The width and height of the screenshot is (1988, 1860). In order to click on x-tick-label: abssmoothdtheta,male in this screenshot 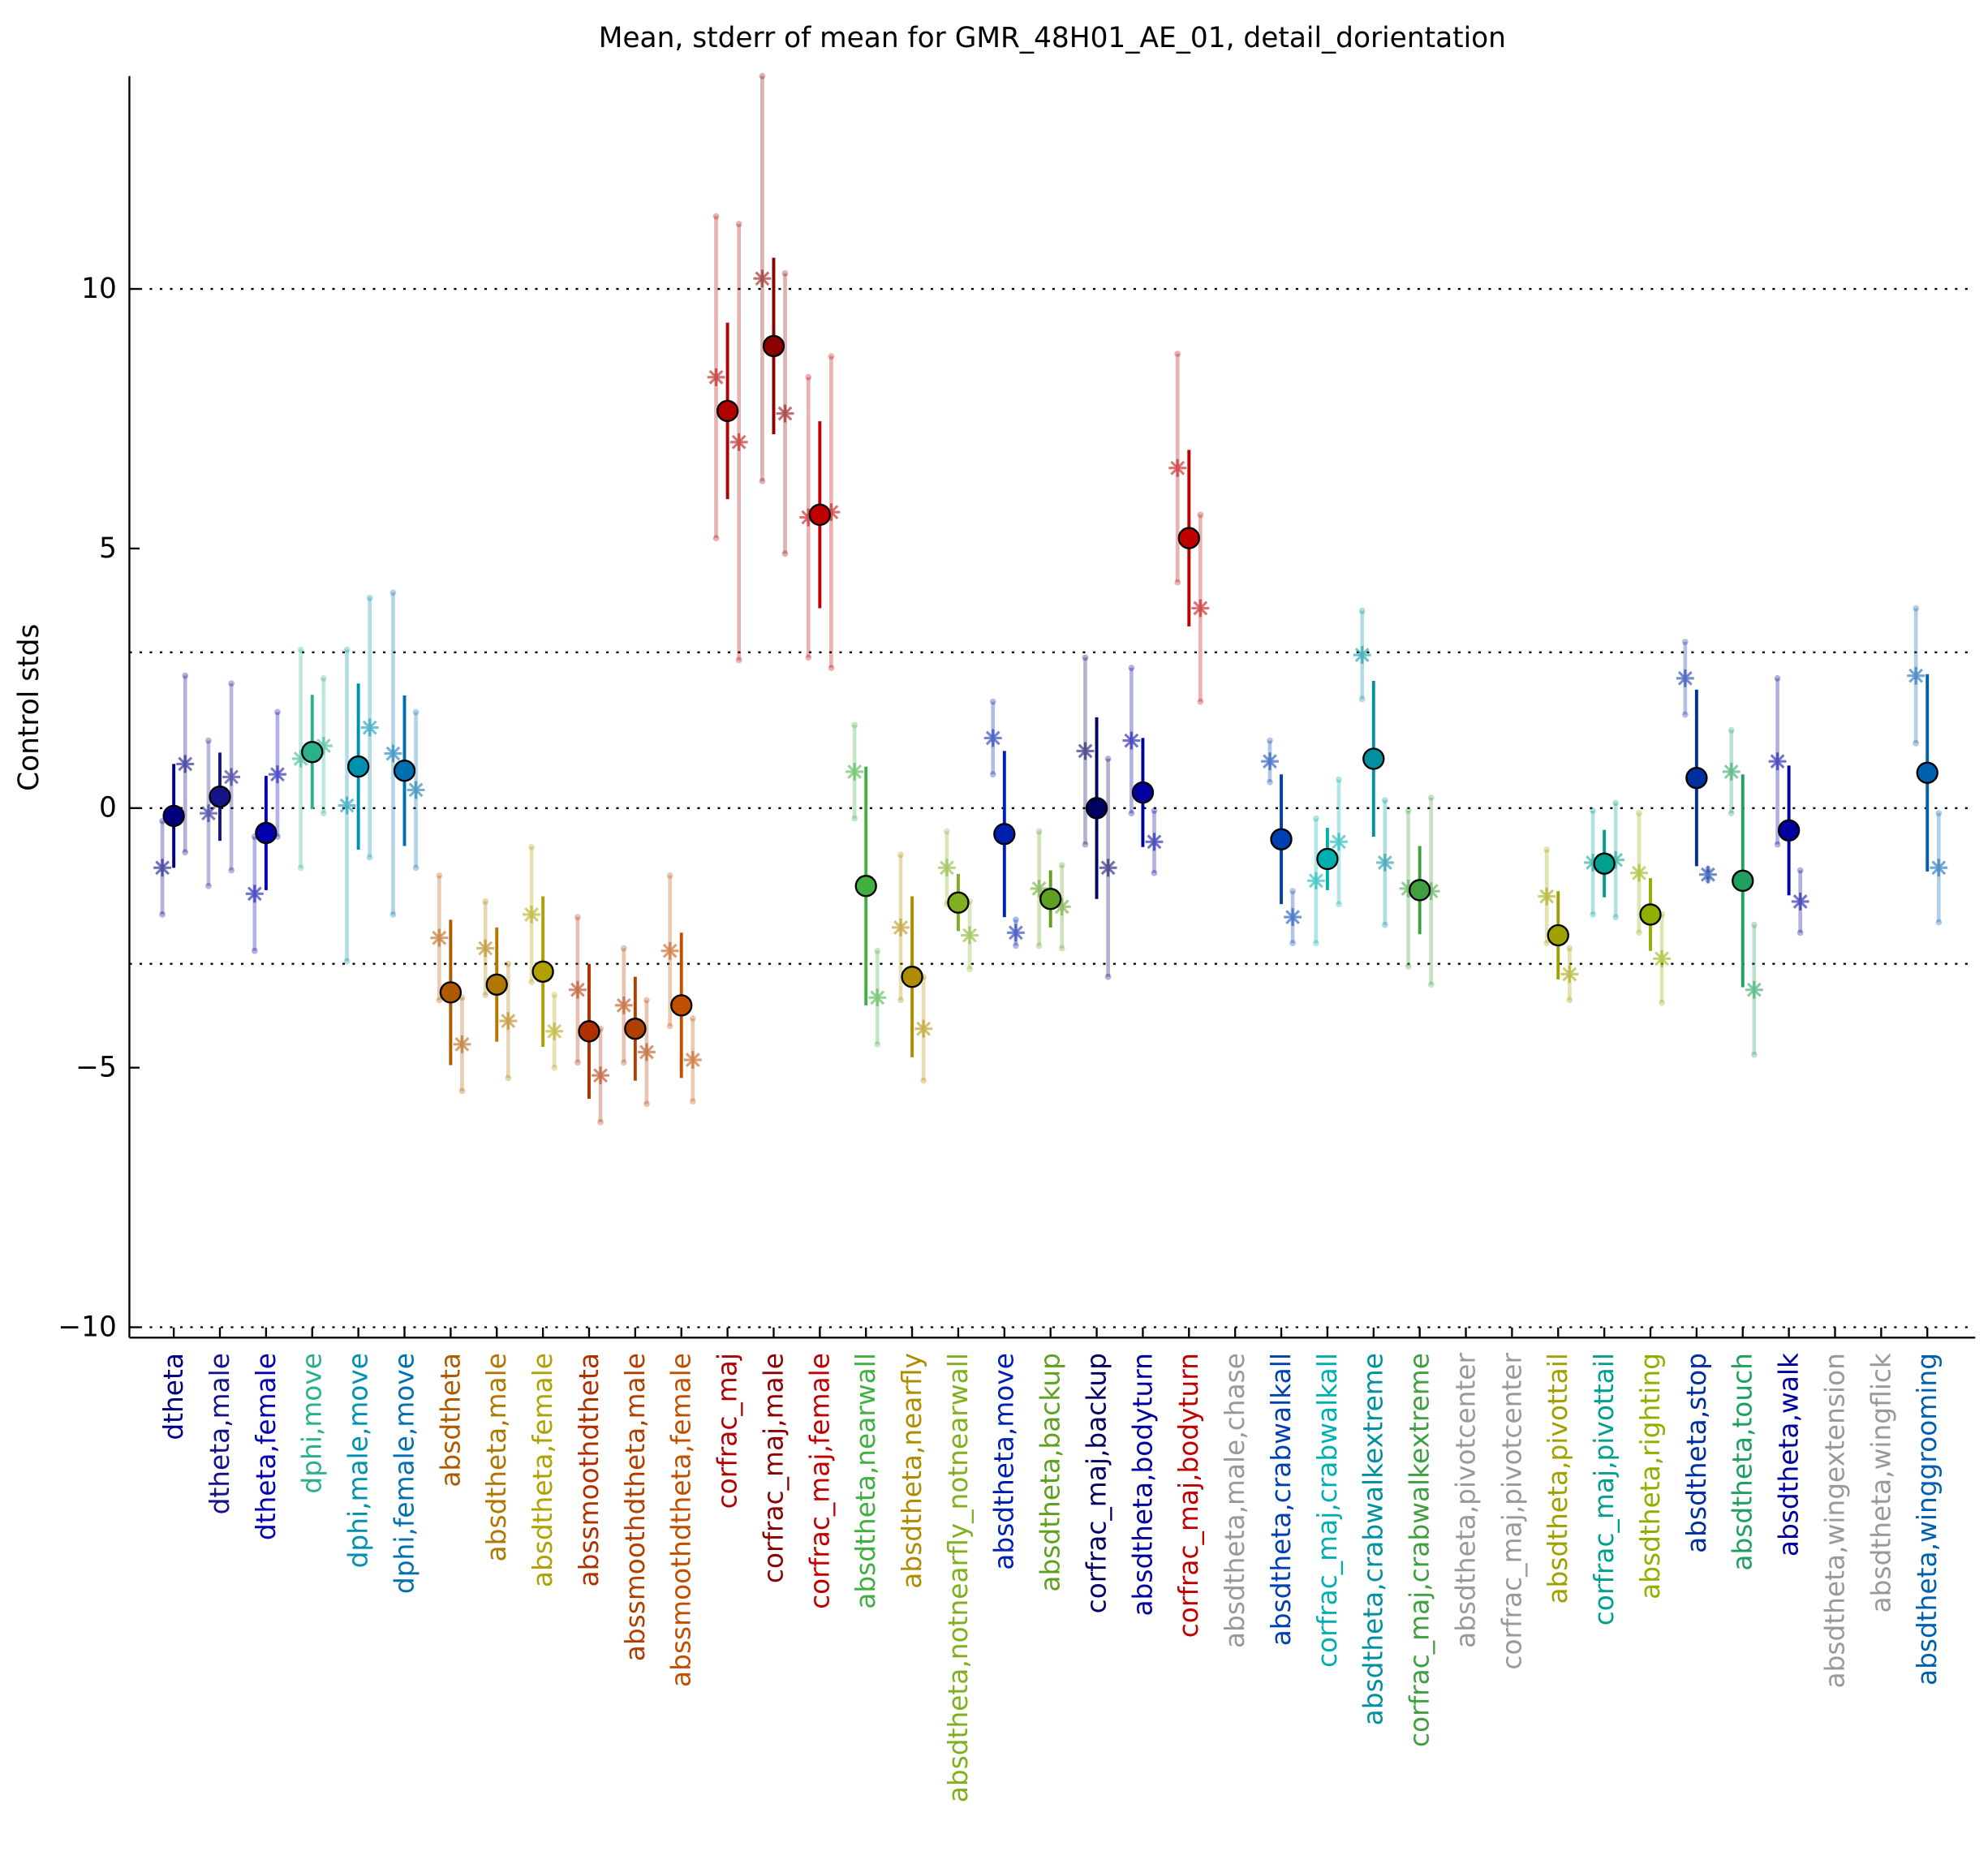, I will do `click(635, 1507)`.